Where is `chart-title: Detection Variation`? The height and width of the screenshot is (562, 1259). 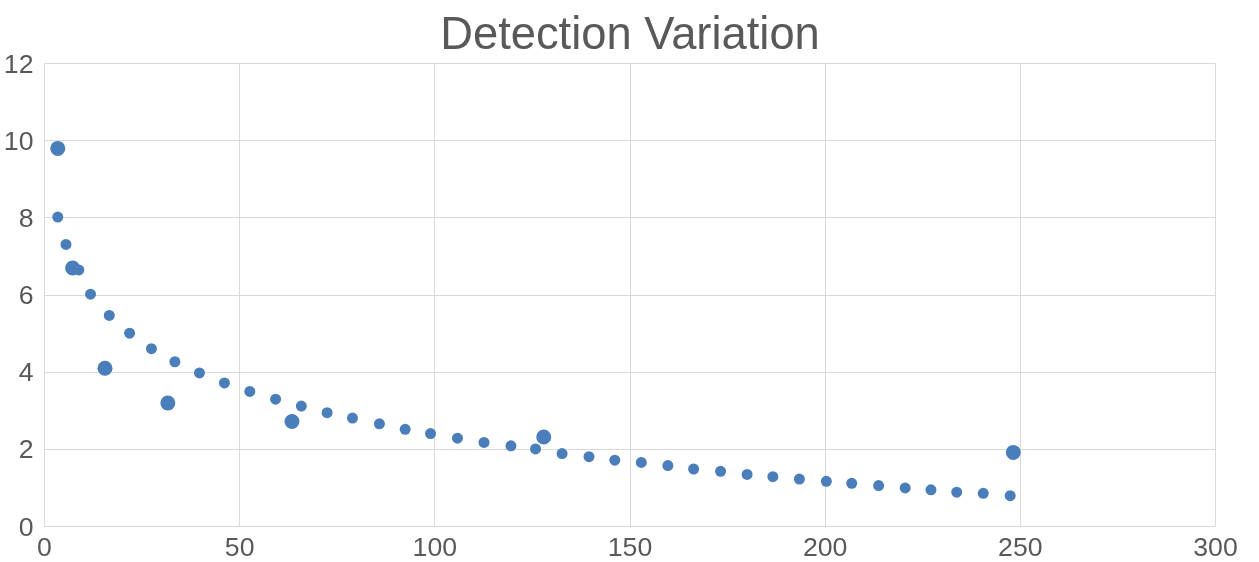
chart-title: Detection Variation is located at coordinates (630, 33).